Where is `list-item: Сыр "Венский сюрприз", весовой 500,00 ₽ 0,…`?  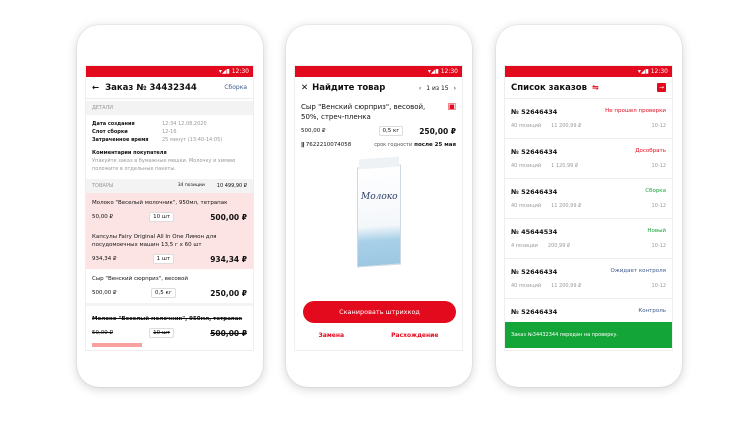 list-item: Сыр "Венский сюрприз", весовой 500,00 ₽ 0,… is located at coordinates (169, 287).